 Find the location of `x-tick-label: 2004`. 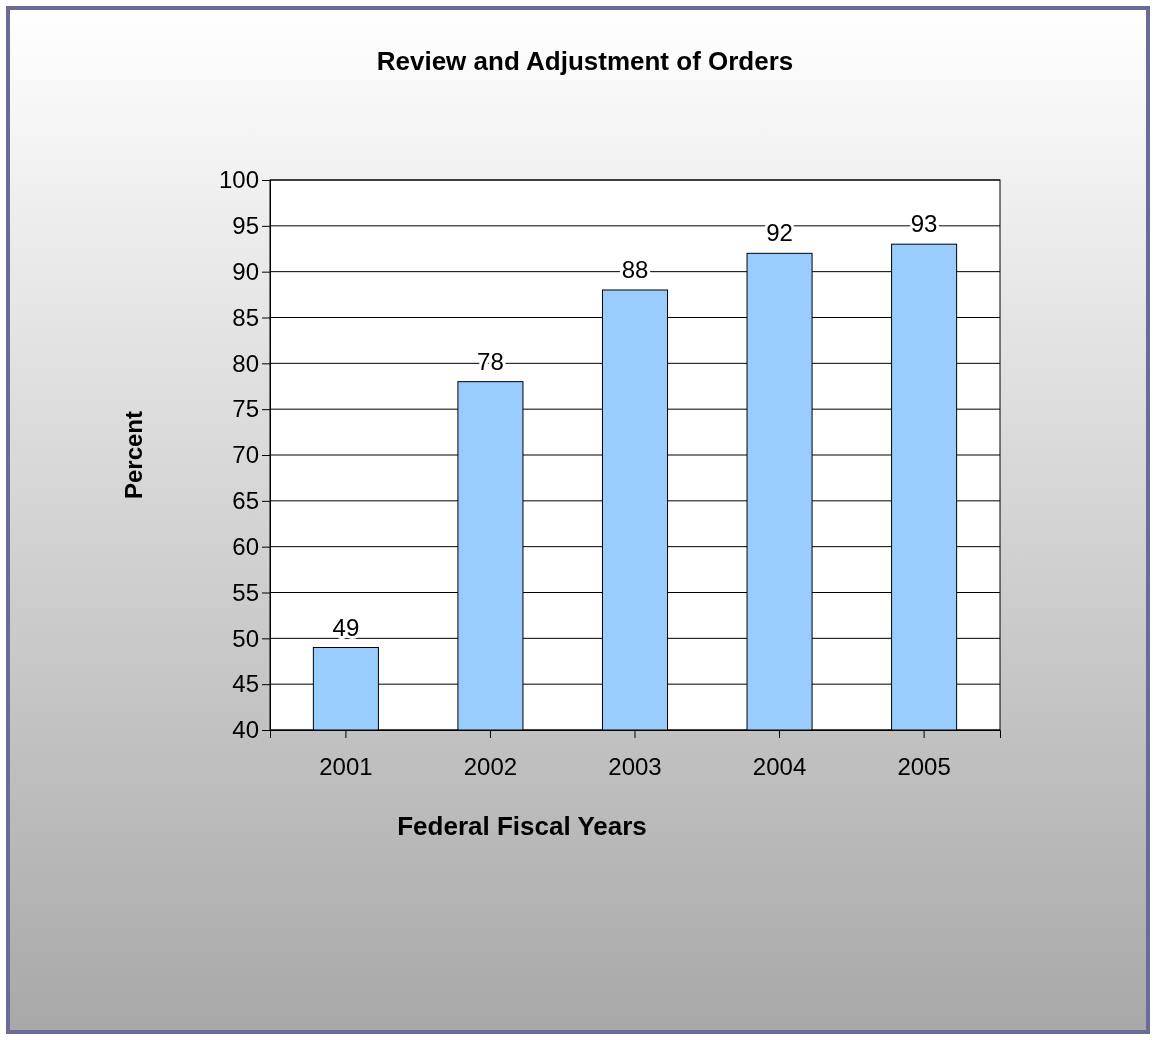

x-tick-label: 2004 is located at coordinates (779, 766).